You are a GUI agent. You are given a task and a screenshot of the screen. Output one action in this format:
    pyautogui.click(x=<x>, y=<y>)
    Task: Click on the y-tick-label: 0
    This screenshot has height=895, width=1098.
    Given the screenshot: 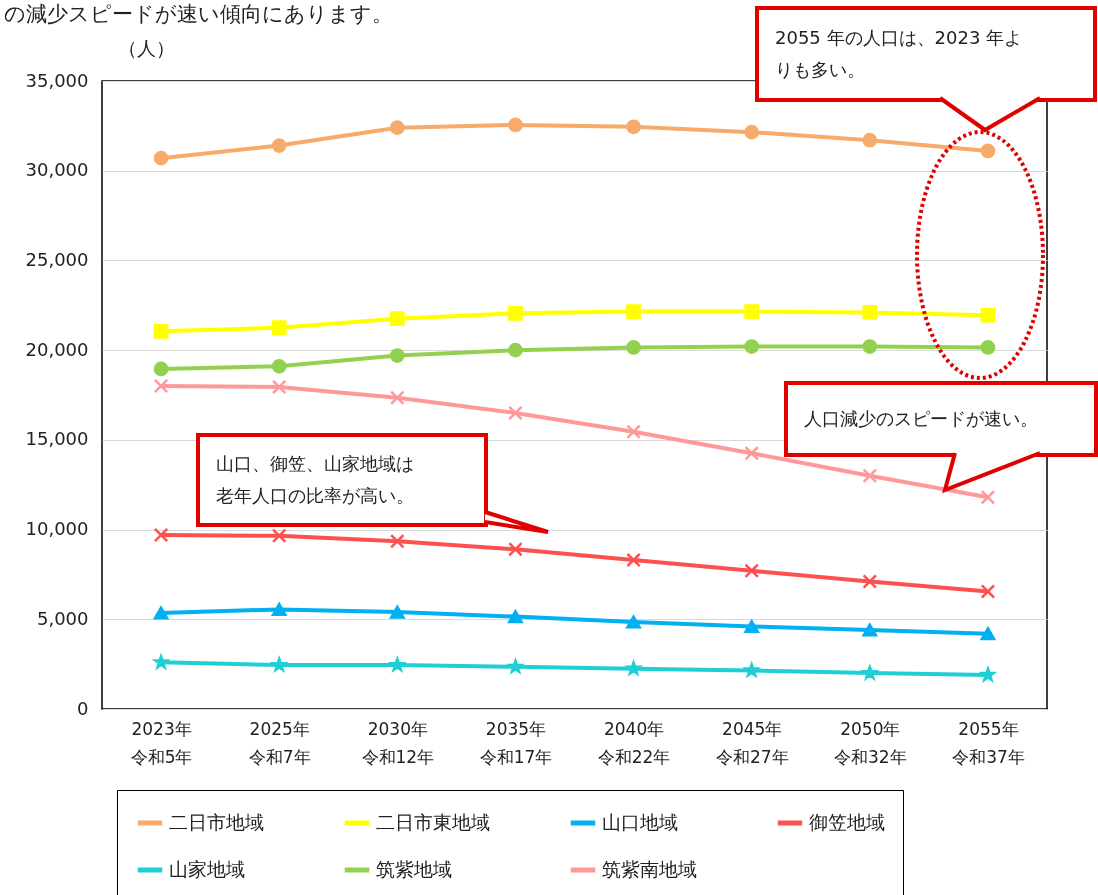 What is the action you would take?
    pyautogui.click(x=83, y=708)
    